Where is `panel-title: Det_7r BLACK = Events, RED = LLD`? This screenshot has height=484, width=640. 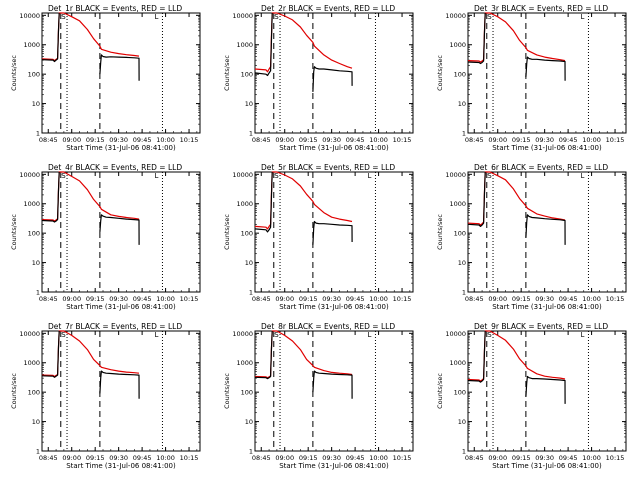 panel-title: Det_7r BLACK = Events, RED = LLD is located at coordinates (115, 326).